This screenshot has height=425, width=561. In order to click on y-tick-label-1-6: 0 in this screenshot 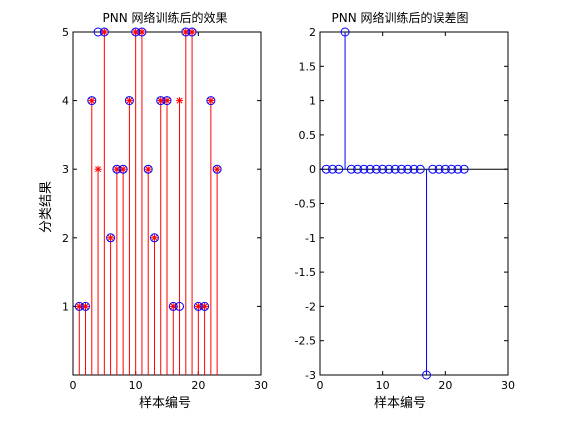, I will do `click(312, 169)`.